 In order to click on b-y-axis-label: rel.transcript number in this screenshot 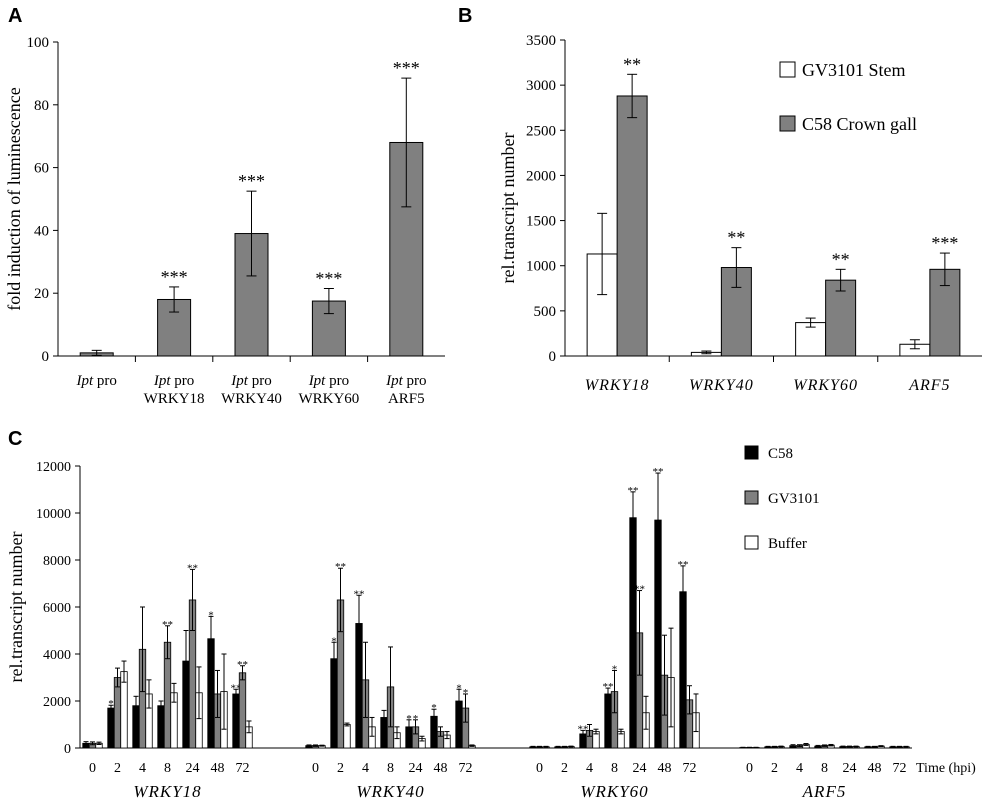, I will do `click(508, 208)`.